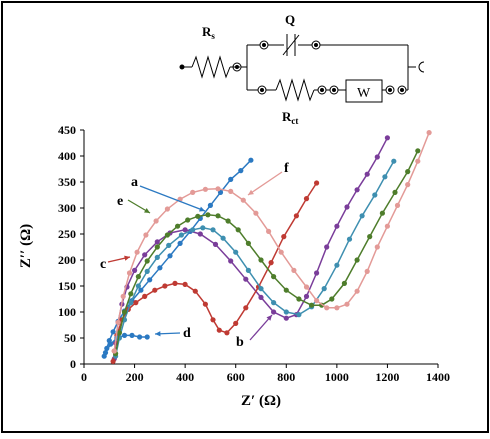 The width and height of the screenshot is (490, 439). I want to click on curve-label-f: f, so click(286, 168).